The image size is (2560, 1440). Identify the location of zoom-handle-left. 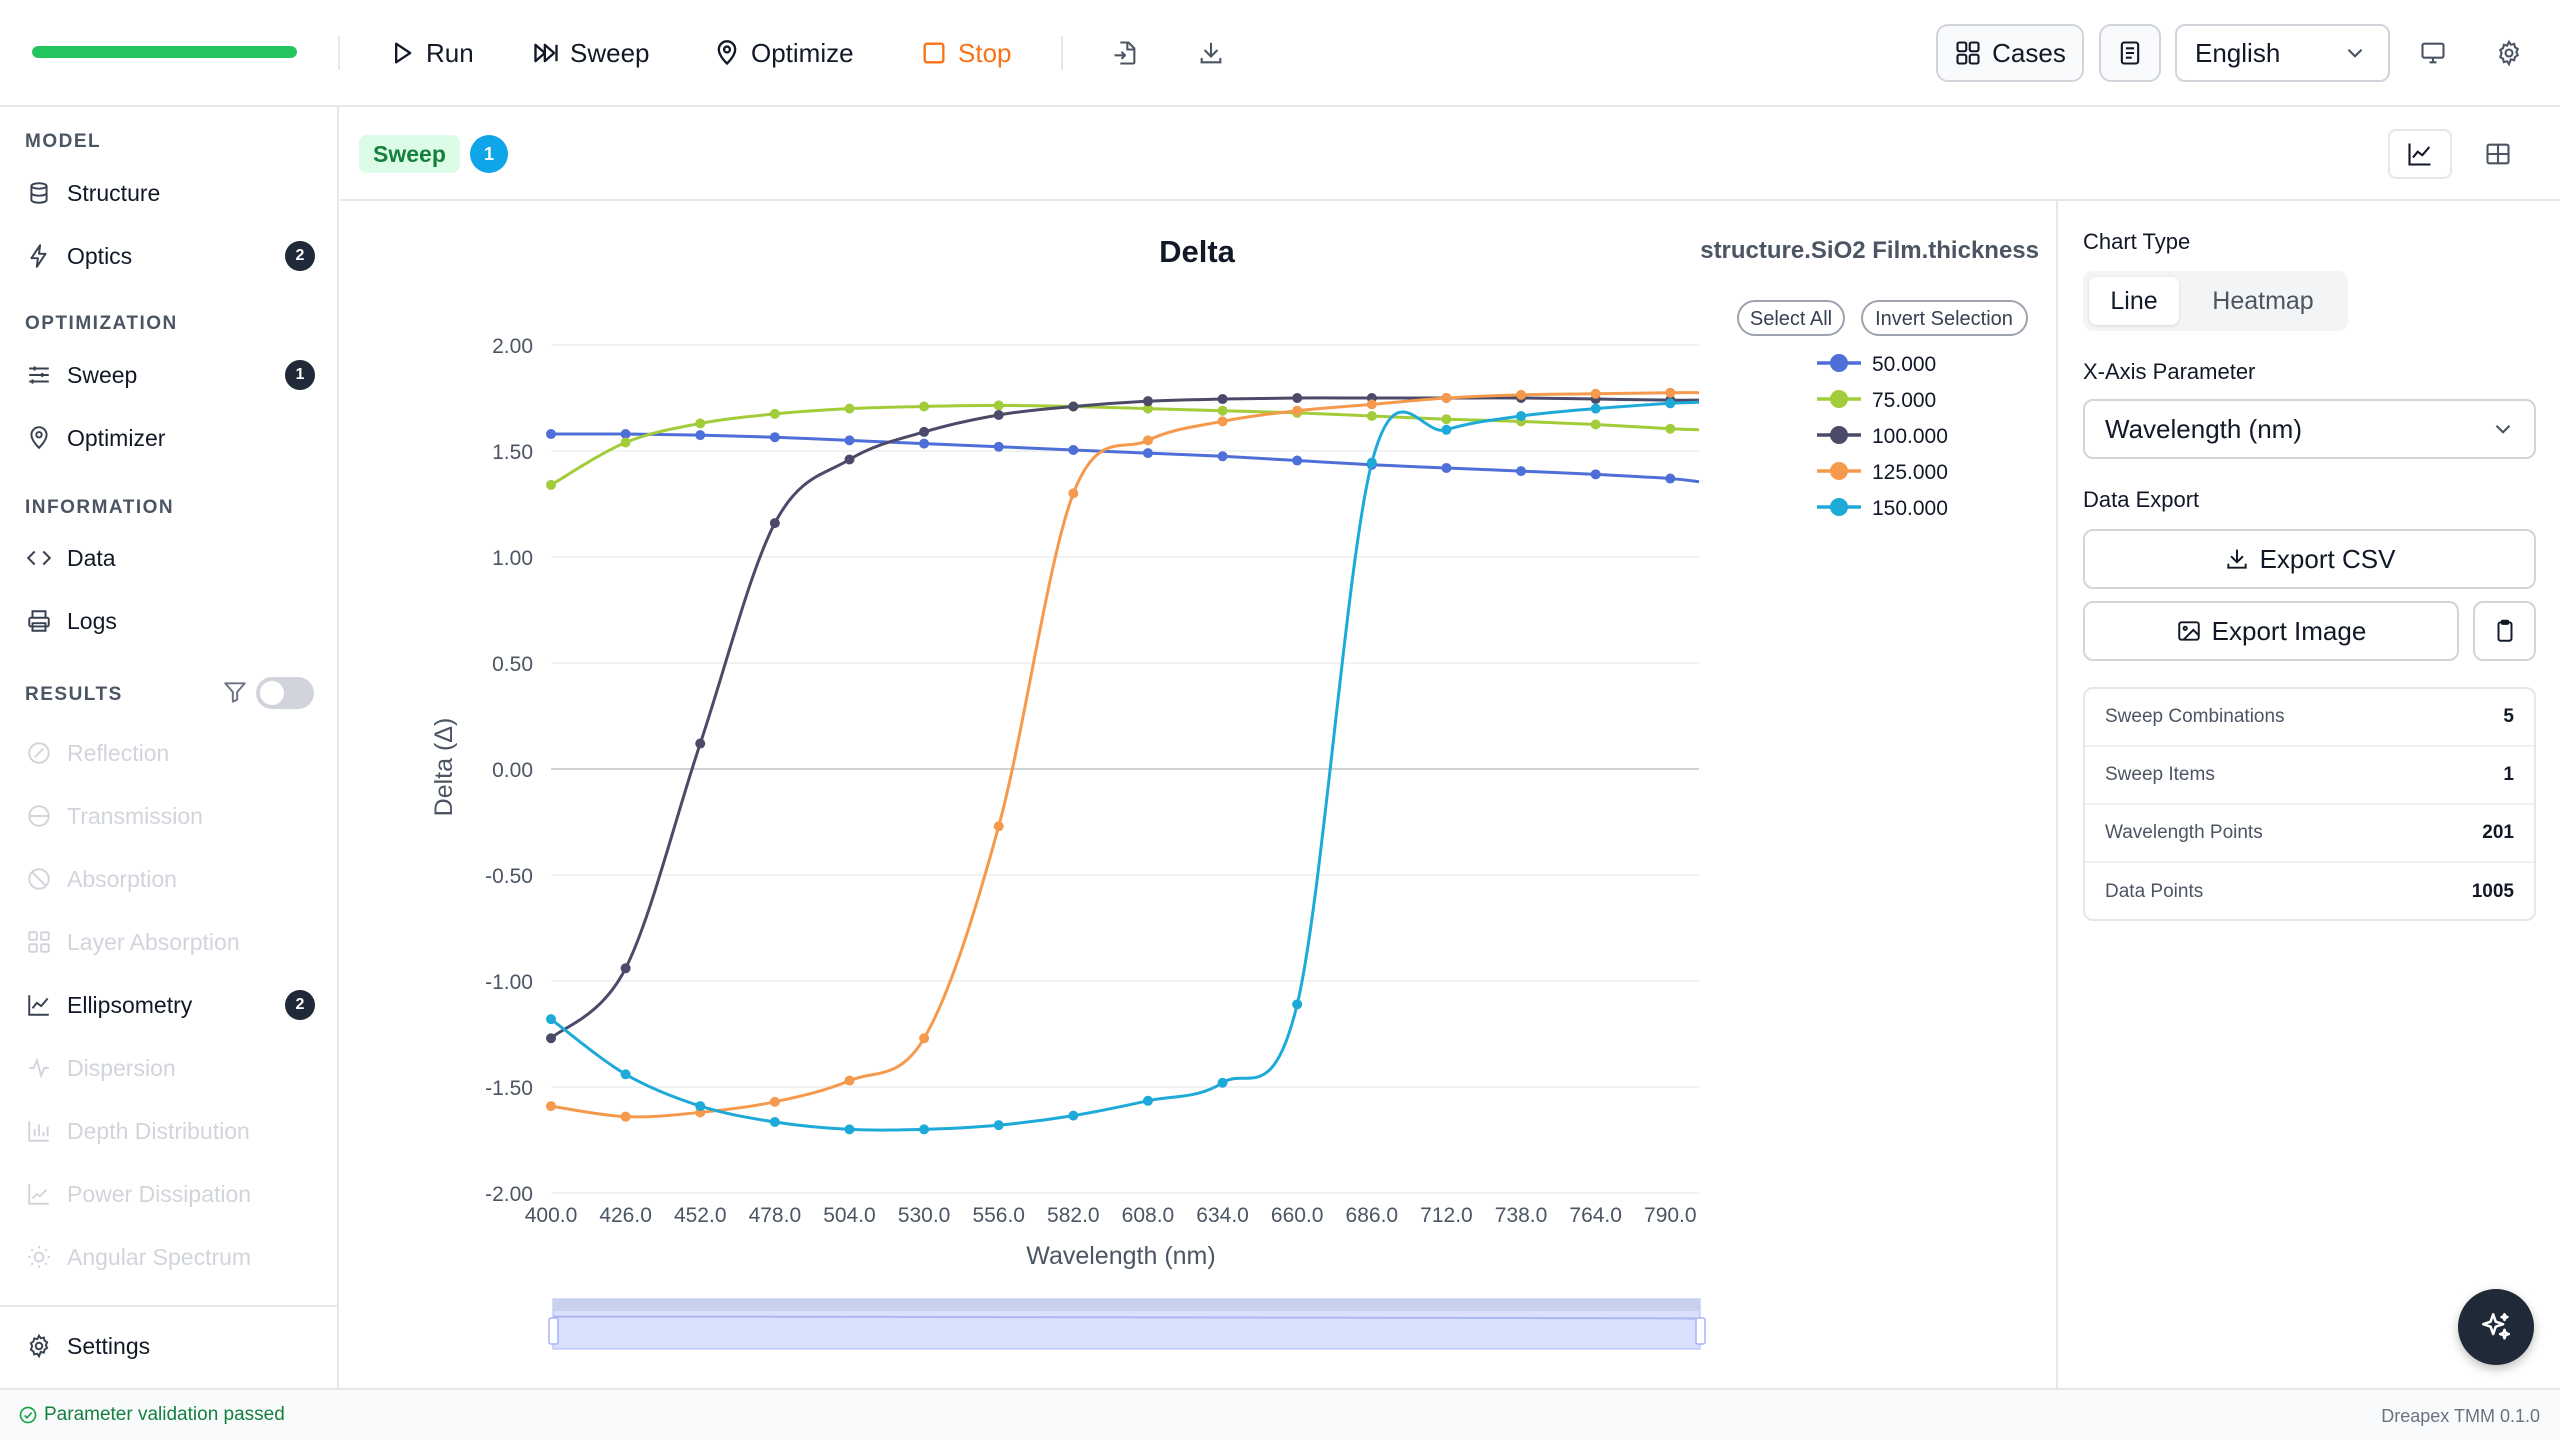
(553, 1331).